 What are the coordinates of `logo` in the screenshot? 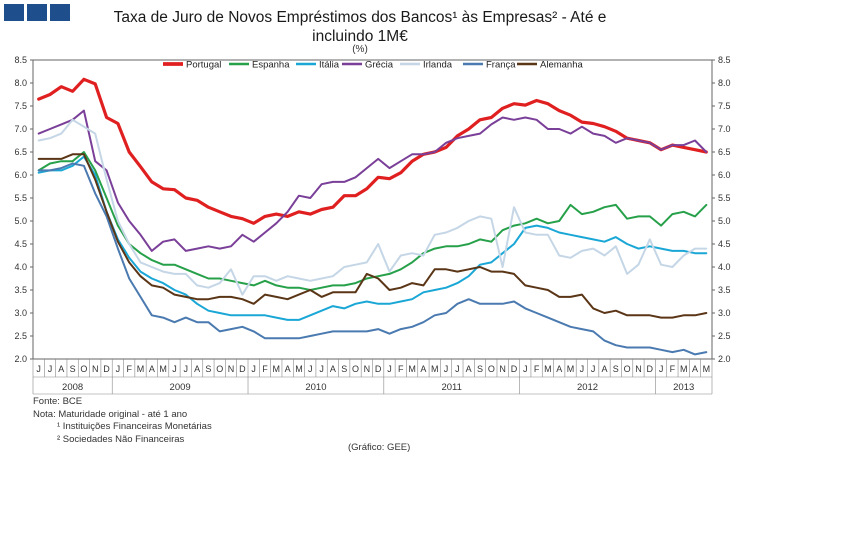 It's located at (37, 12).